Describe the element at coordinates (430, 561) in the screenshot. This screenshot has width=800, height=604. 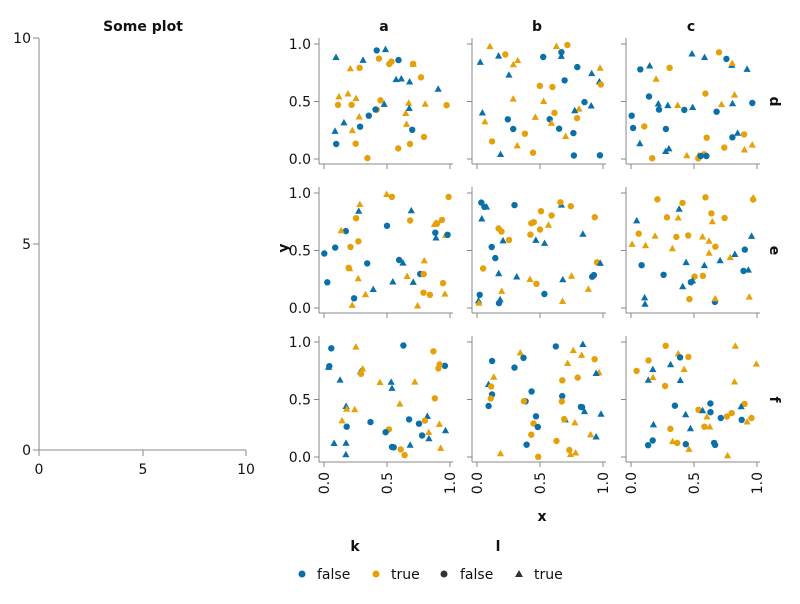
I see `legend: k l false true false true` at that location.